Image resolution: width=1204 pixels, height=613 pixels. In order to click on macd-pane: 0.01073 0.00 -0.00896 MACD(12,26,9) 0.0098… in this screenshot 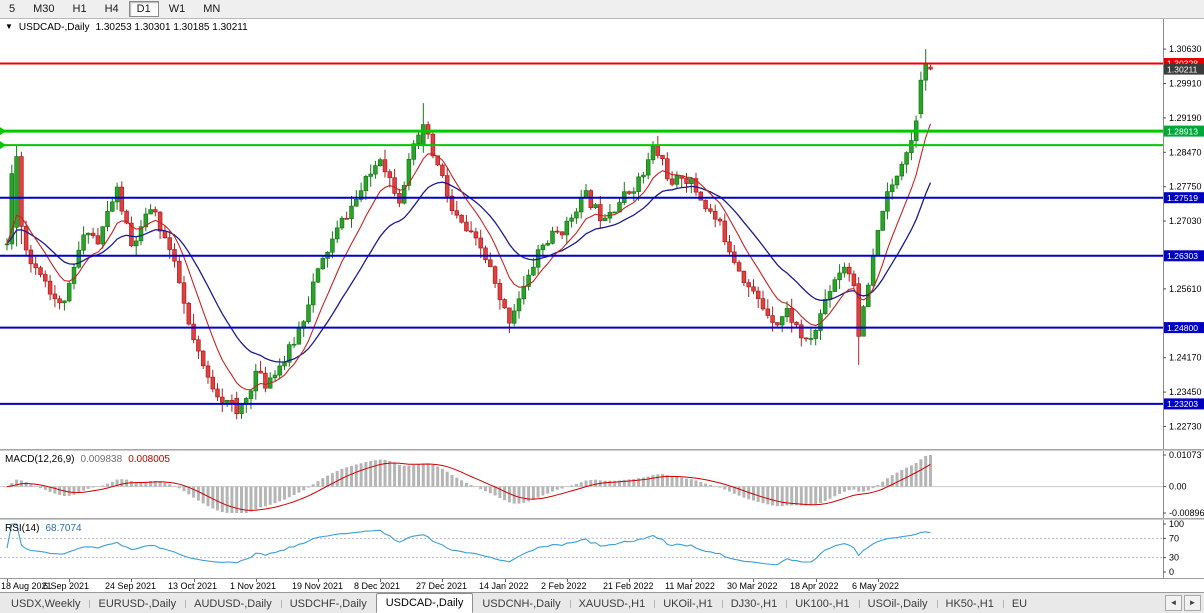, I will do `click(602, 484)`.